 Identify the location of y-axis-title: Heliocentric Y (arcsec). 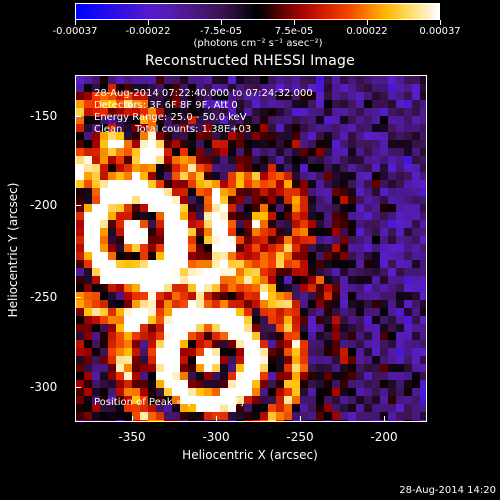
(13, 250).